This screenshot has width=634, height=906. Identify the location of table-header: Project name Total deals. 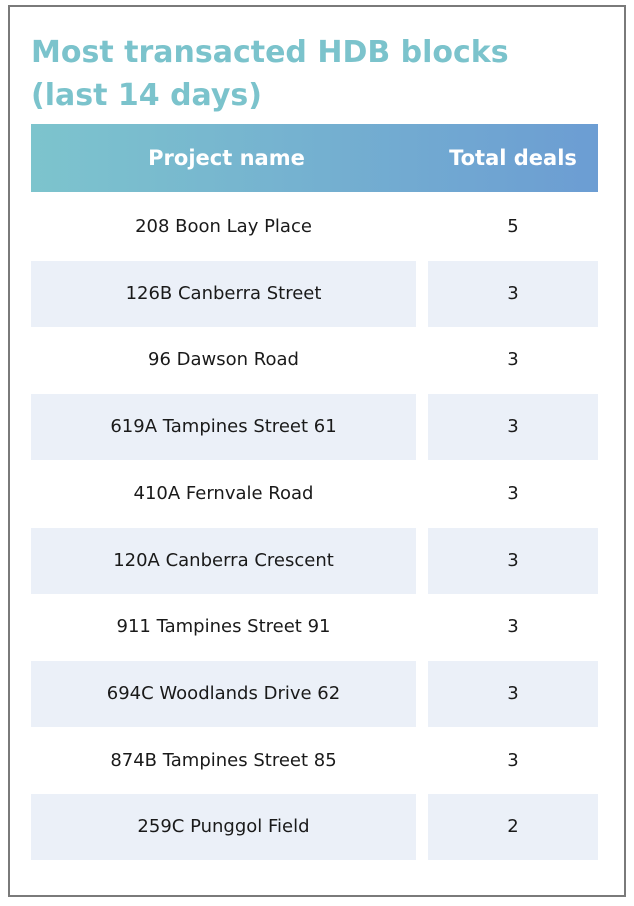
(314, 158).